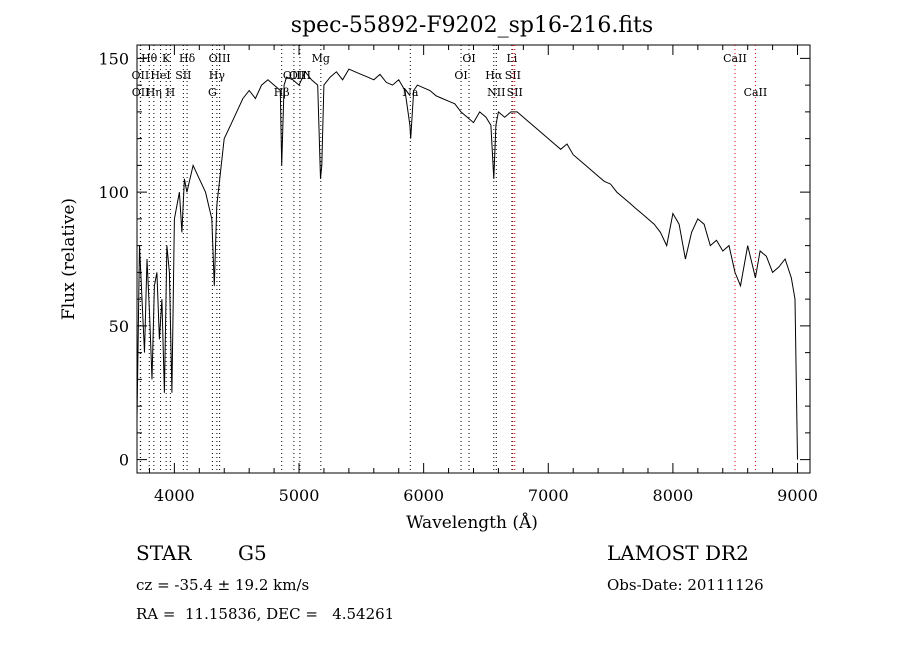  What do you see at coordinates (299, 495) in the screenshot?
I see `x-tick-label: 5000` at bounding box center [299, 495].